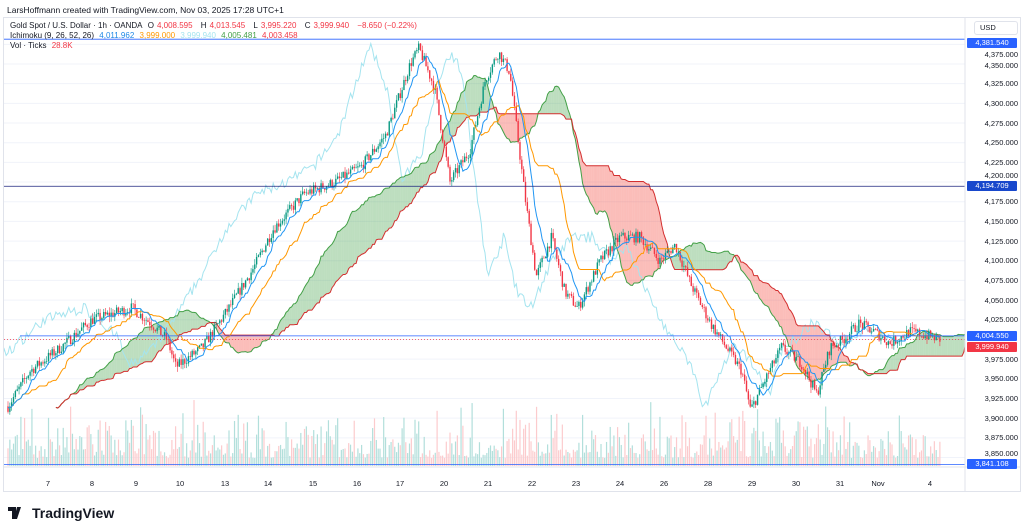  What do you see at coordinates (996, 28) in the screenshot?
I see `currency-button: USD` at bounding box center [996, 28].